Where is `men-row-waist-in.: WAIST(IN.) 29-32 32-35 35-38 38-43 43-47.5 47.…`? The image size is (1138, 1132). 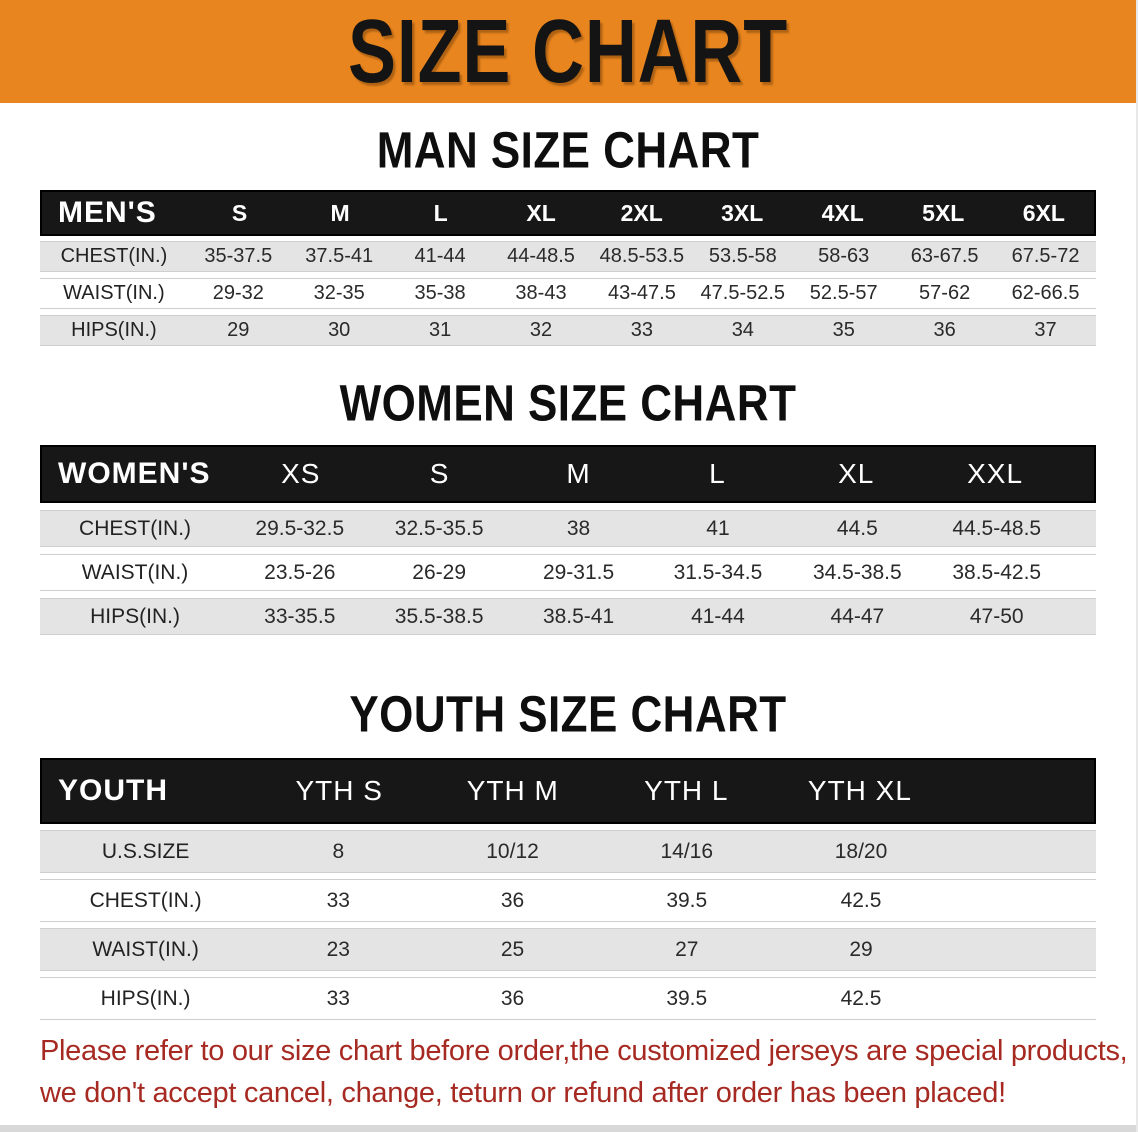 men-row-waist-in.: WAIST(IN.) 29-32 32-35 35-38 38-43 43-47.5 47.… is located at coordinates (568, 293).